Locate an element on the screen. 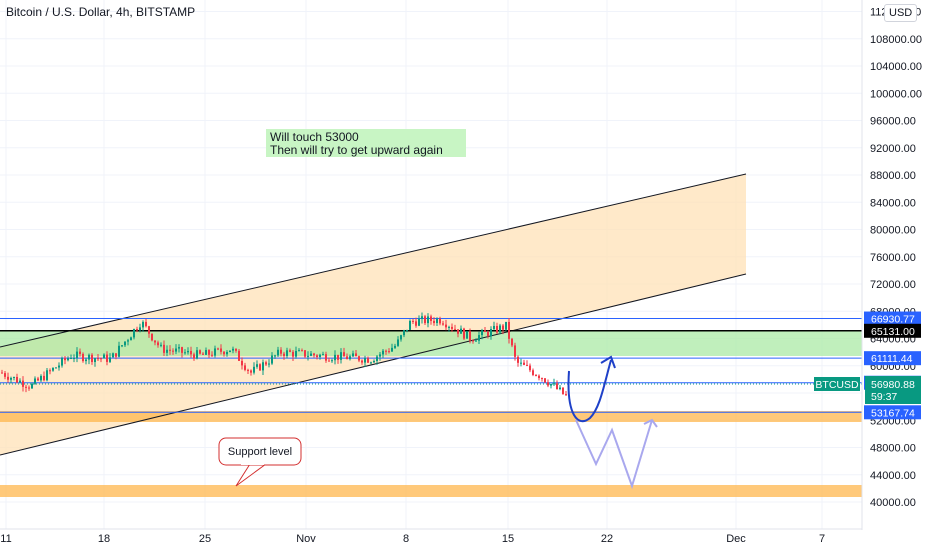  currency-button: USD is located at coordinates (901, 13).